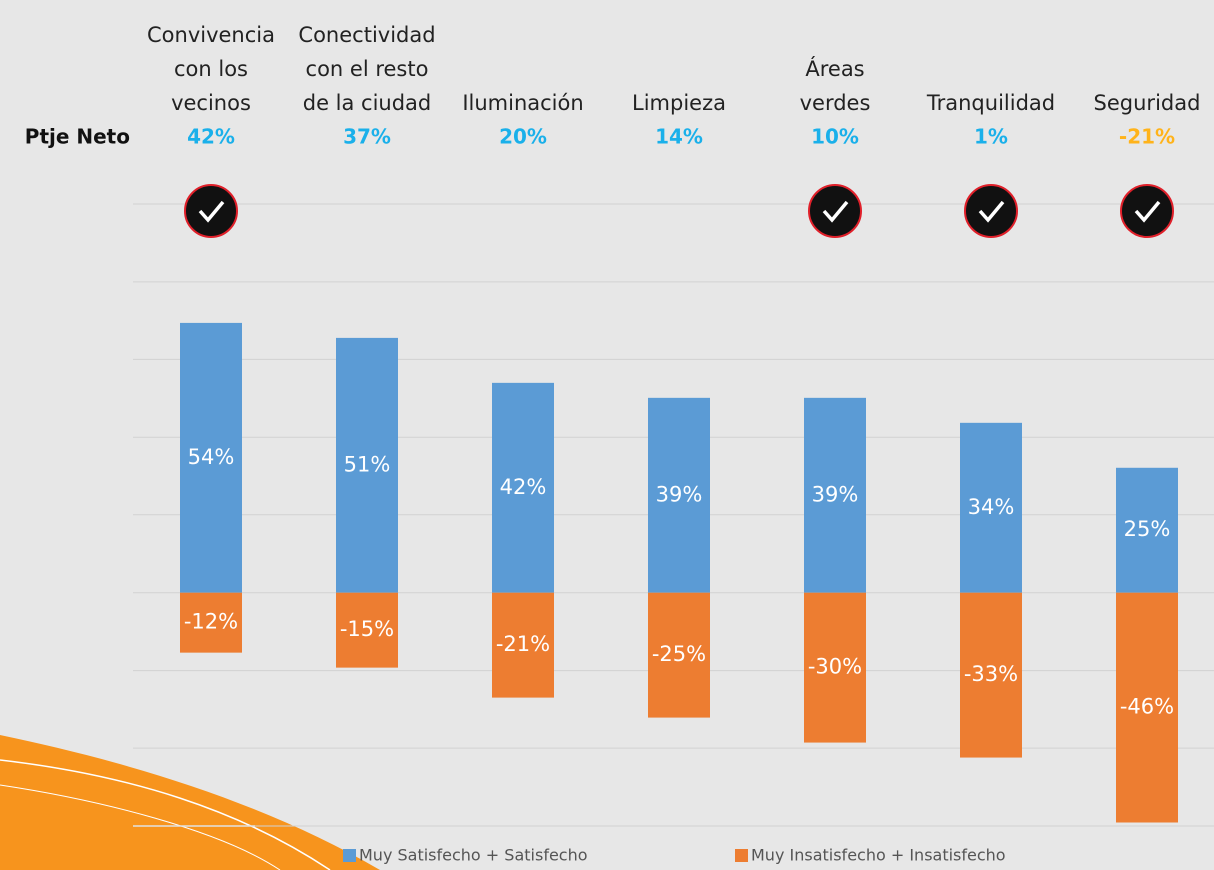 Image resolution: width=1214 pixels, height=870 pixels. I want to click on data-label: -12%, so click(211, 622).